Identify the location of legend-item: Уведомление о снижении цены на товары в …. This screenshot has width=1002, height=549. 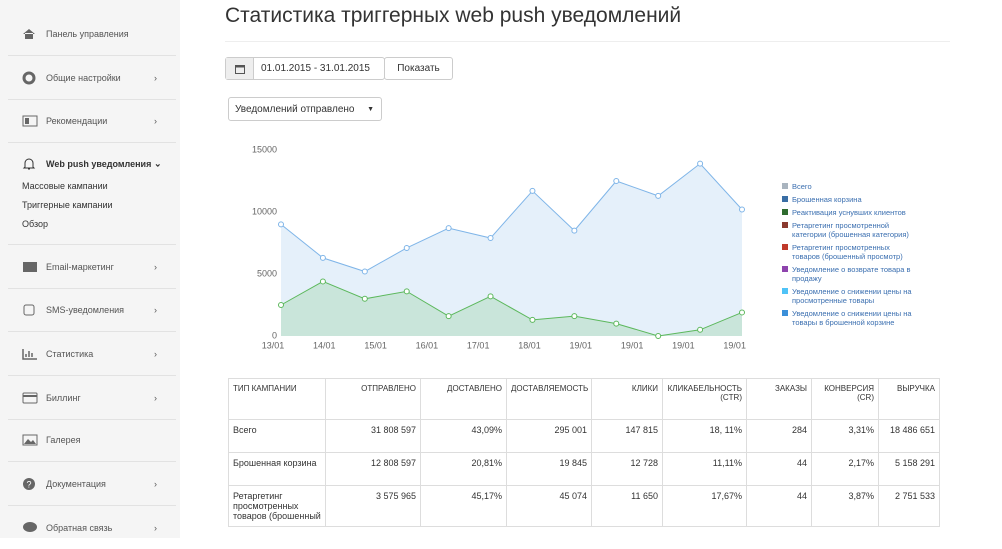
(849, 318).